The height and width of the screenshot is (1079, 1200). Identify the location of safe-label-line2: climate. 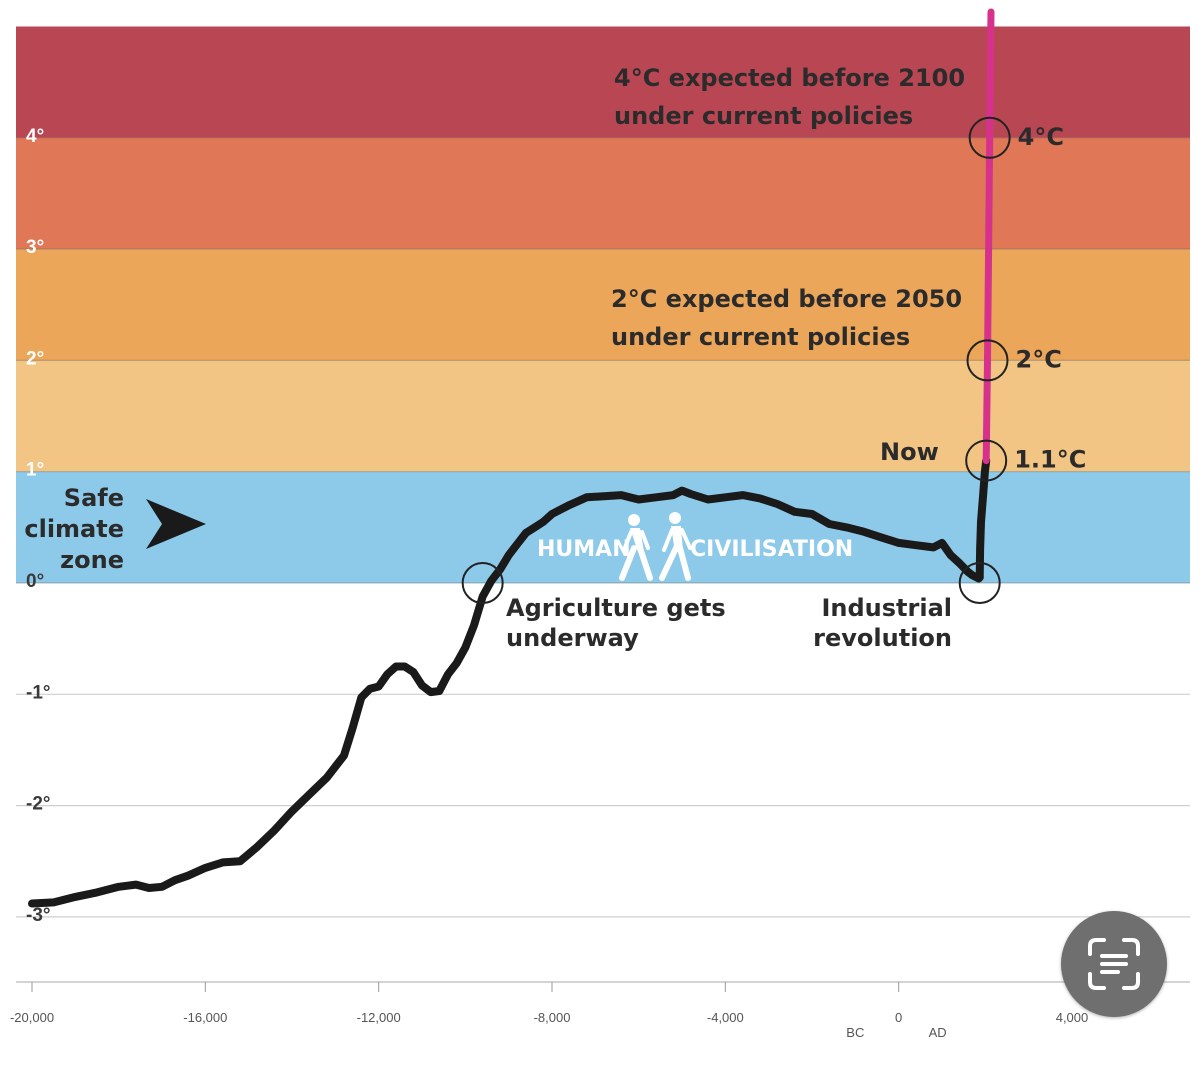
(74, 529).